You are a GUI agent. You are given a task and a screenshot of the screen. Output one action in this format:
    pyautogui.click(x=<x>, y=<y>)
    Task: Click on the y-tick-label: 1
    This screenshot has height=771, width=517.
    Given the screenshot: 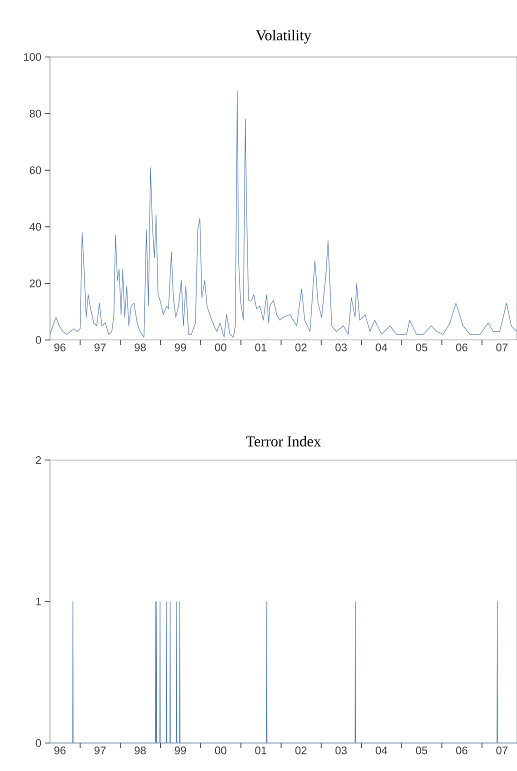 What is the action you would take?
    pyautogui.click(x=38, y=602)
    